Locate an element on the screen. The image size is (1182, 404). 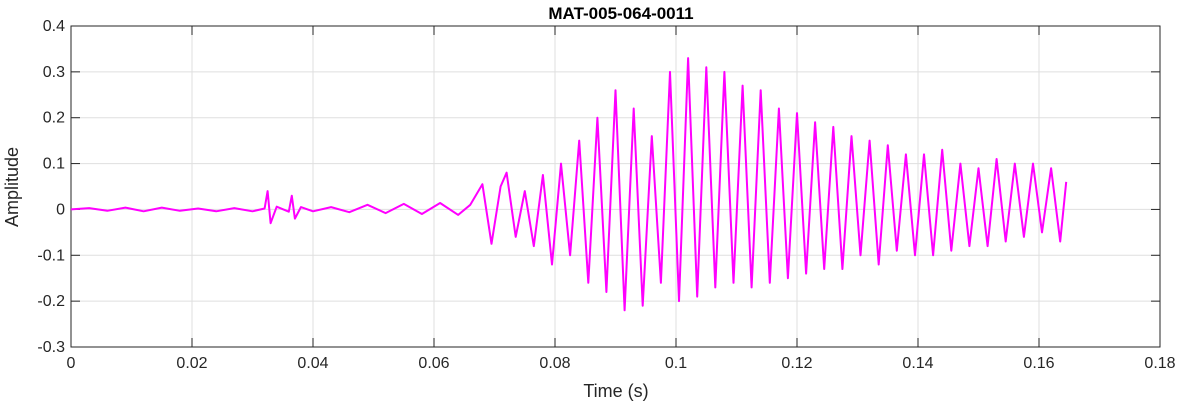
x-tick-label: 0 is located at coordinates (71, 363).